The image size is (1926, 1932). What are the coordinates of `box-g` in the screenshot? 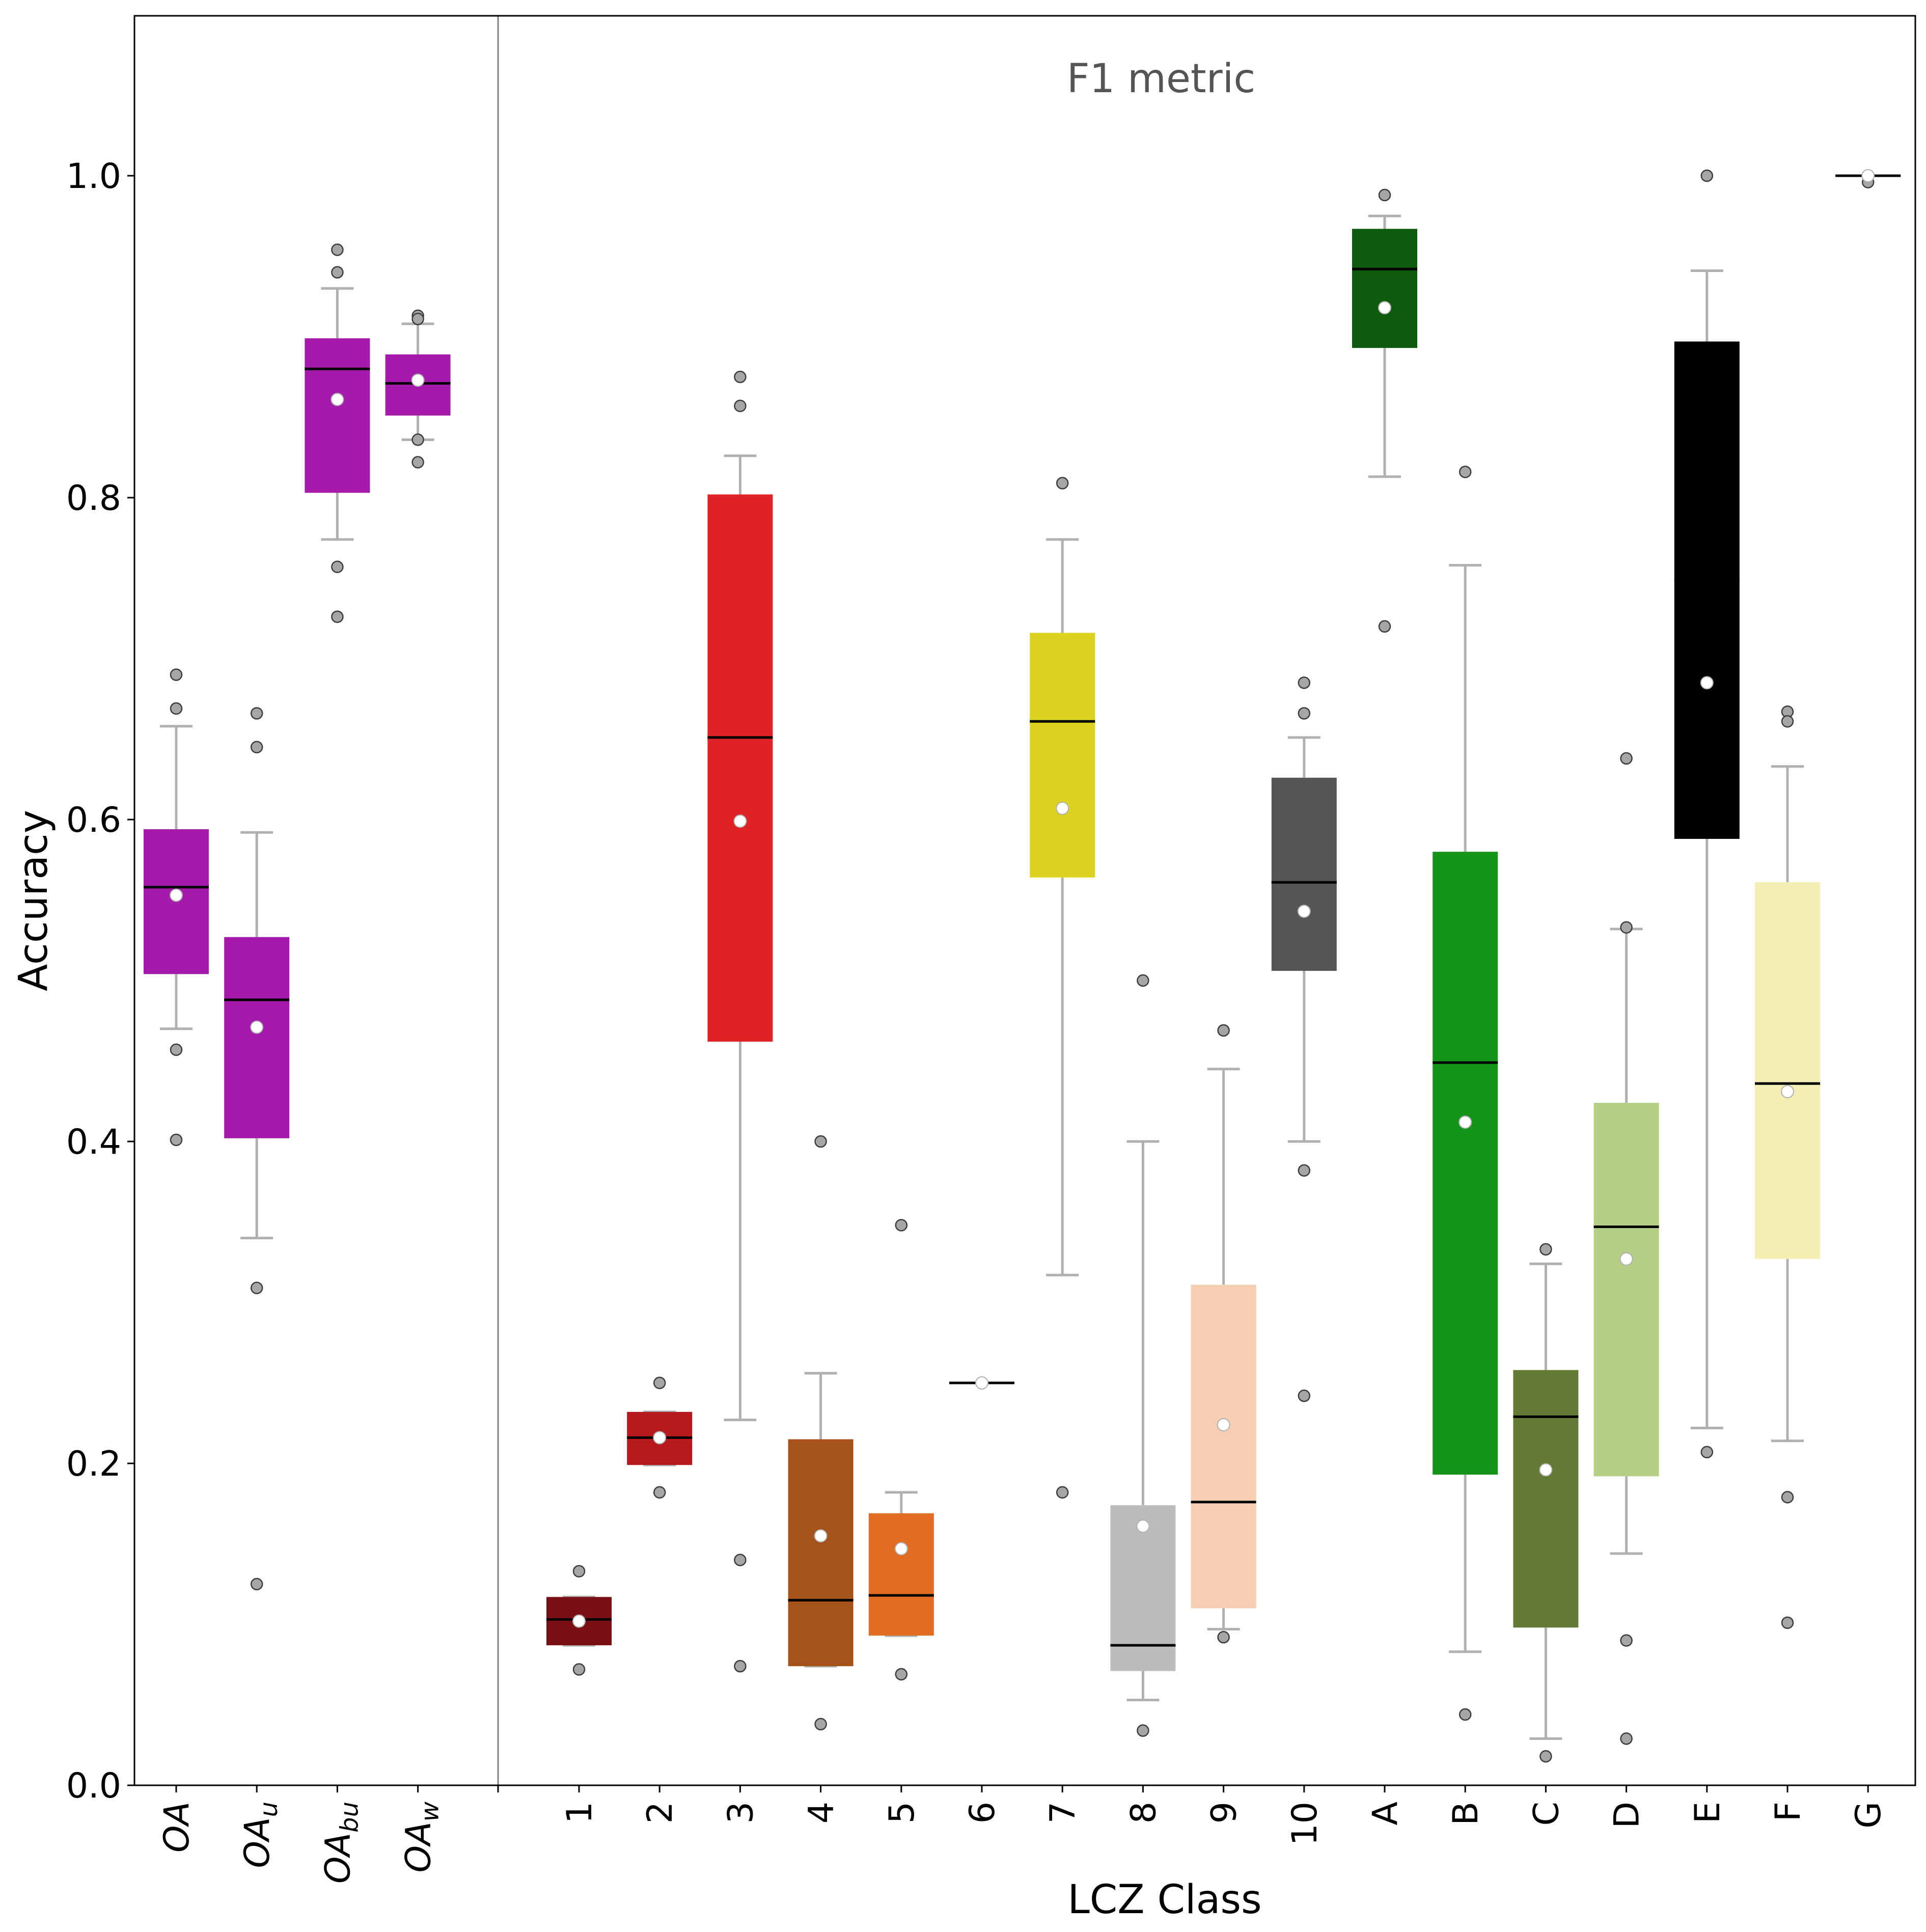 It's located at (1868, 178).